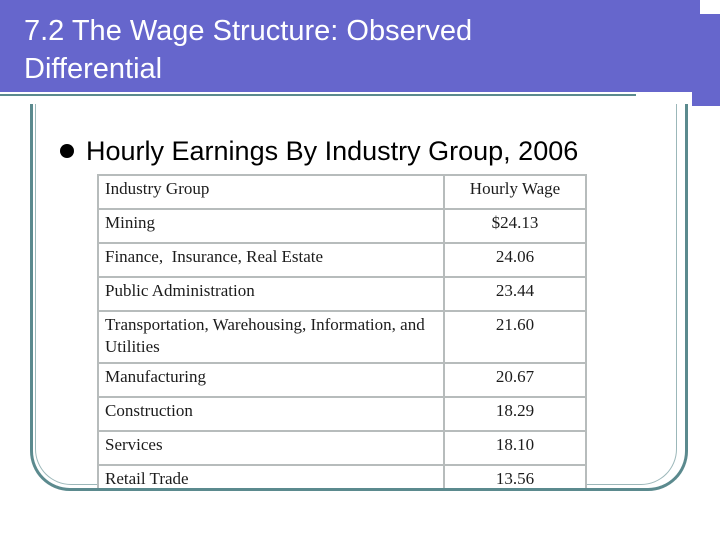 The image size is (720, 540). I want to click on table-row: Finance, Insurance, Real Estate 24.06, so click(342, 260).